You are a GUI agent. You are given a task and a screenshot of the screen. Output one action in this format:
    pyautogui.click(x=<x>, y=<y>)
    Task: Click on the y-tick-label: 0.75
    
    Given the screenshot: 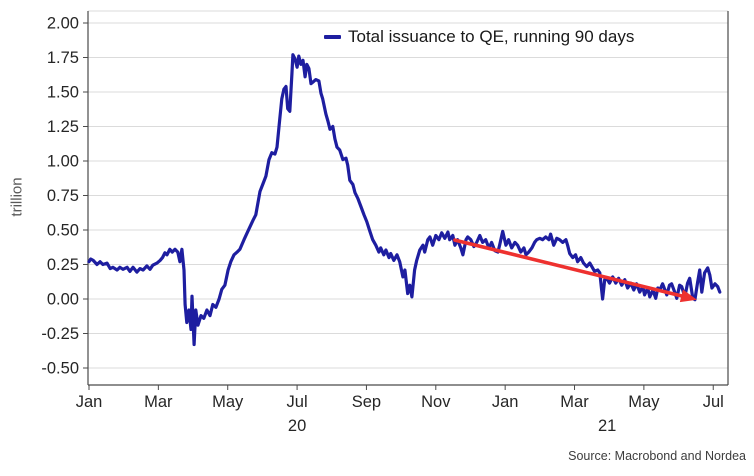 What is the action you would take?
    pyautogui.click(x=63, y=196)
    